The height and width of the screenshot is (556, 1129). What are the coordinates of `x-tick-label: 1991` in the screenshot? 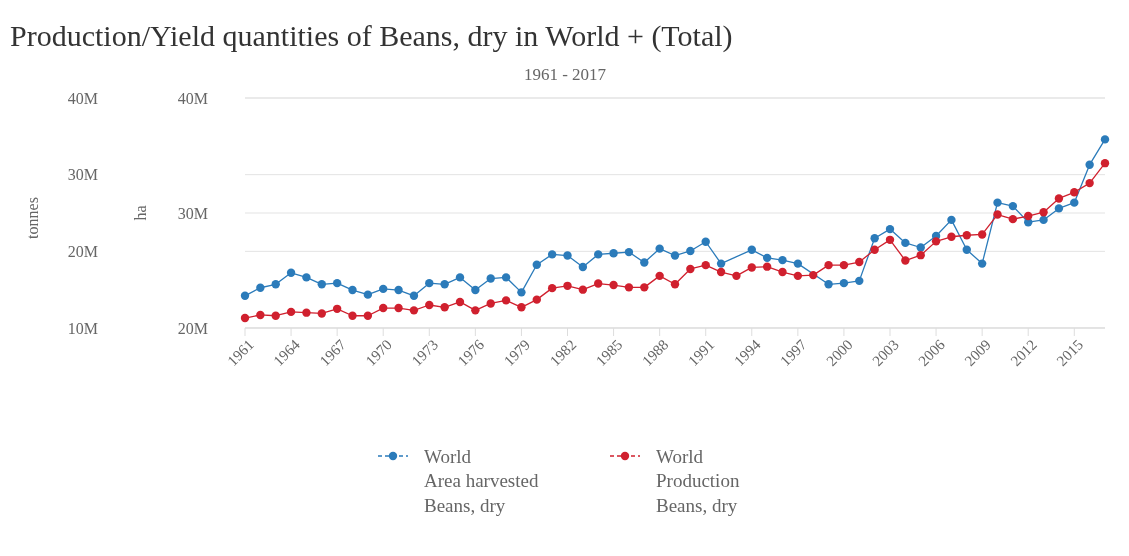 It's located at (701, 353).